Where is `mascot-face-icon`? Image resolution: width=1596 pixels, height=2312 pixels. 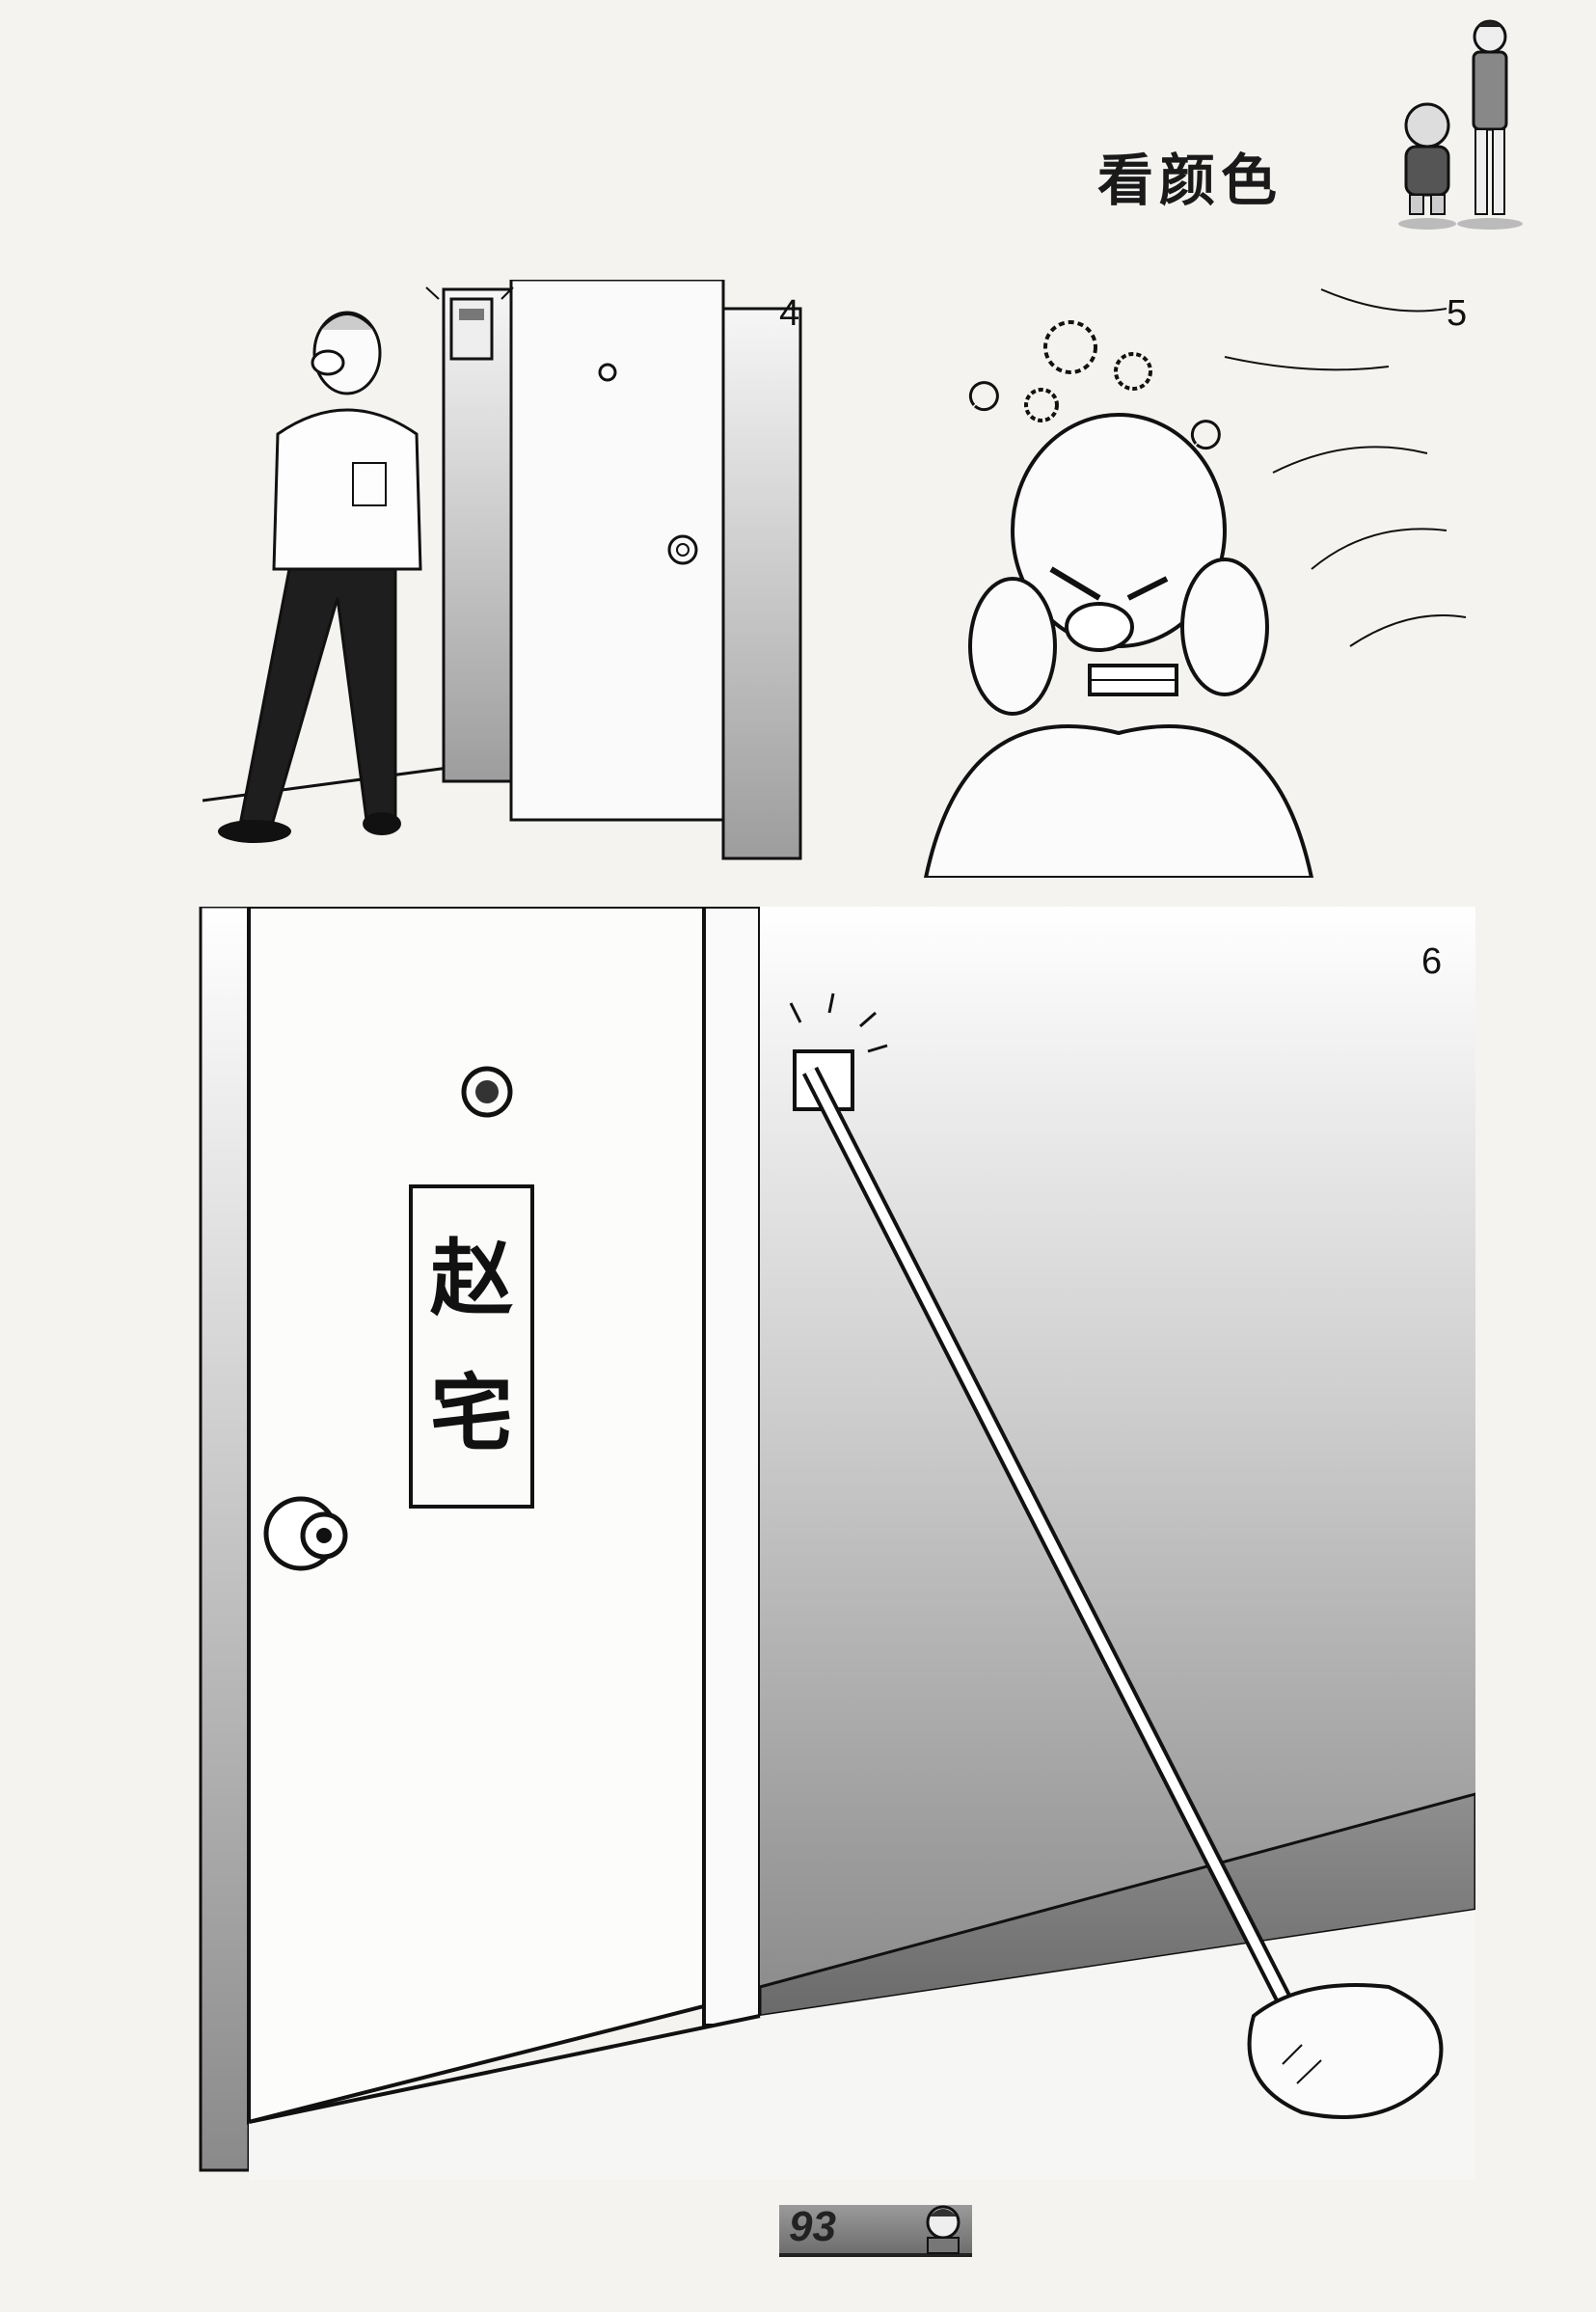 mascot-face-icon is located at coordinates (943, 2230).